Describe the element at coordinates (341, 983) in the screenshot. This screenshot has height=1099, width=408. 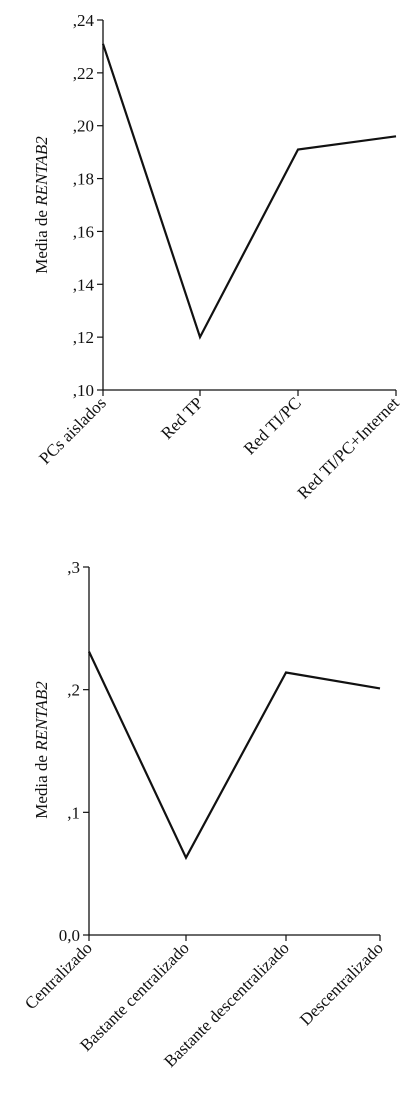
I see `x-tick-label: Descentralizado` at that location.